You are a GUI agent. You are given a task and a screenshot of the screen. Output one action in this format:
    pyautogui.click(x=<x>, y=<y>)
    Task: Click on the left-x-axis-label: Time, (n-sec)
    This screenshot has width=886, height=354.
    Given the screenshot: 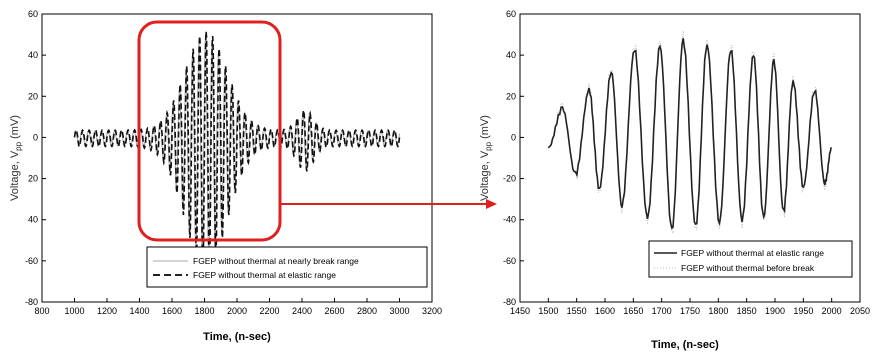 What is the action you would take?
    pyautogui.click(x=237, y=337)
    